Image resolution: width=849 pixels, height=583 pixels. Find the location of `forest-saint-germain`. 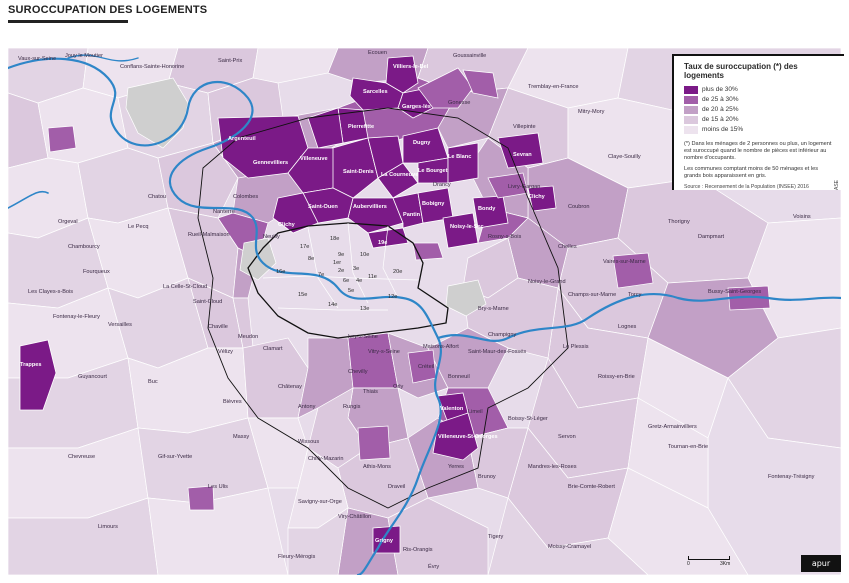

forest-saint-germain is located at coordinates (157, 113).